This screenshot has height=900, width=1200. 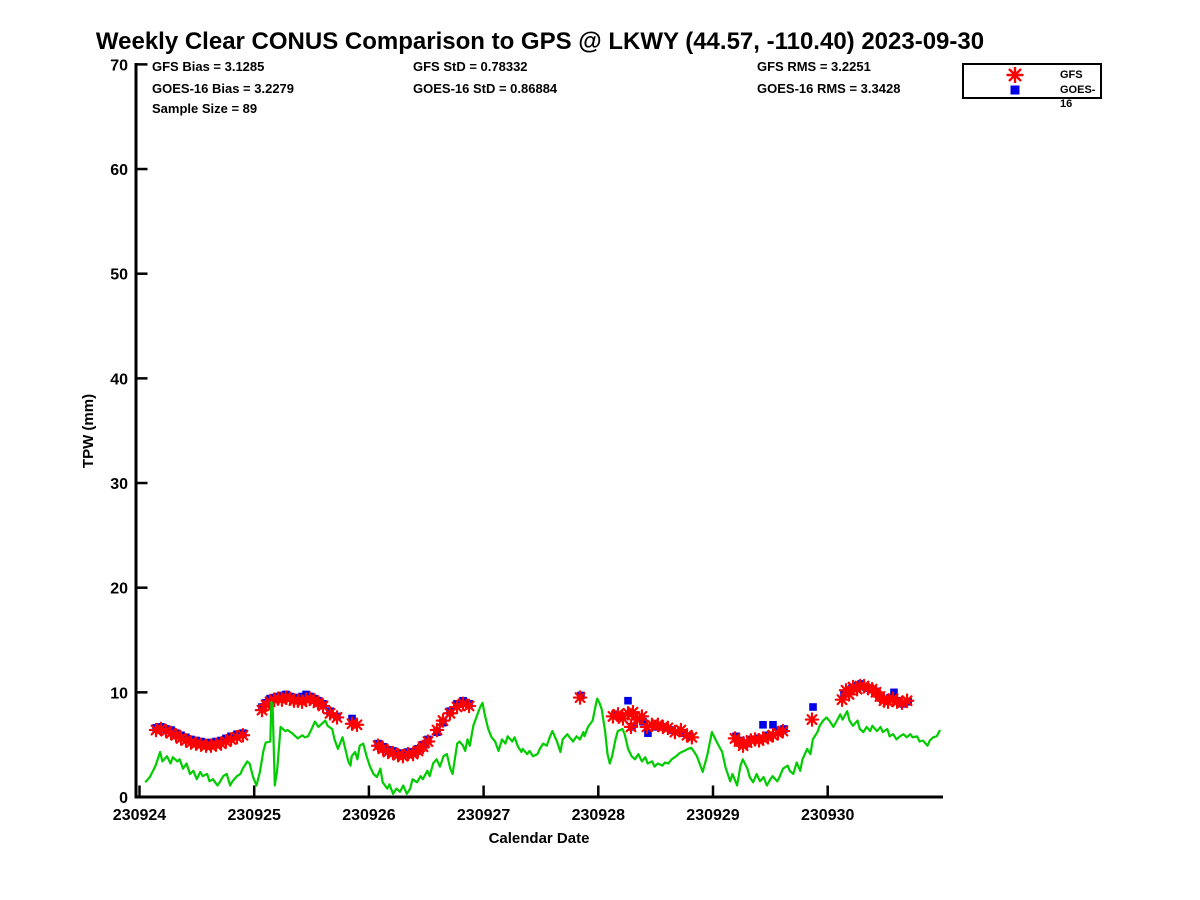 I want to click on y-tick-label: 60, so click(x=119, y=170).